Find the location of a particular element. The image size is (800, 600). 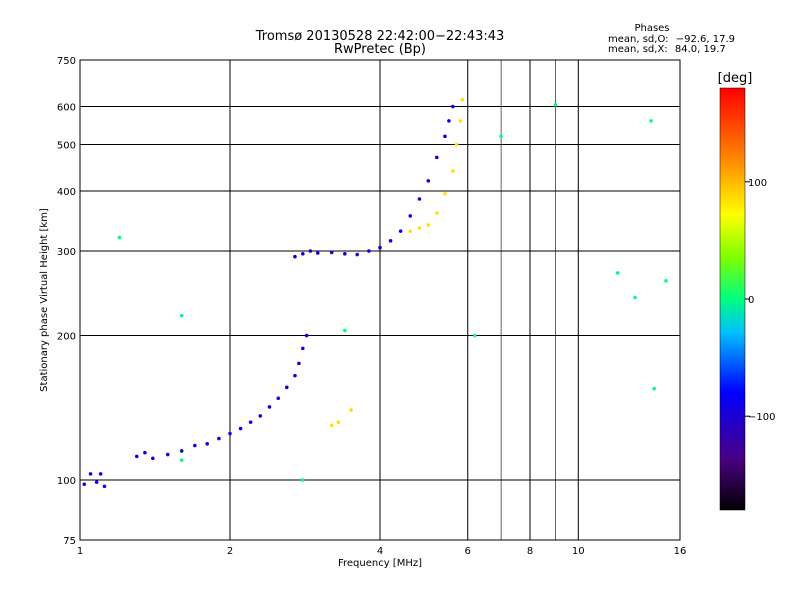

phases-stat-o: mean, sd,O: −92.6, 17.9 is located at coordinates (671, 39).